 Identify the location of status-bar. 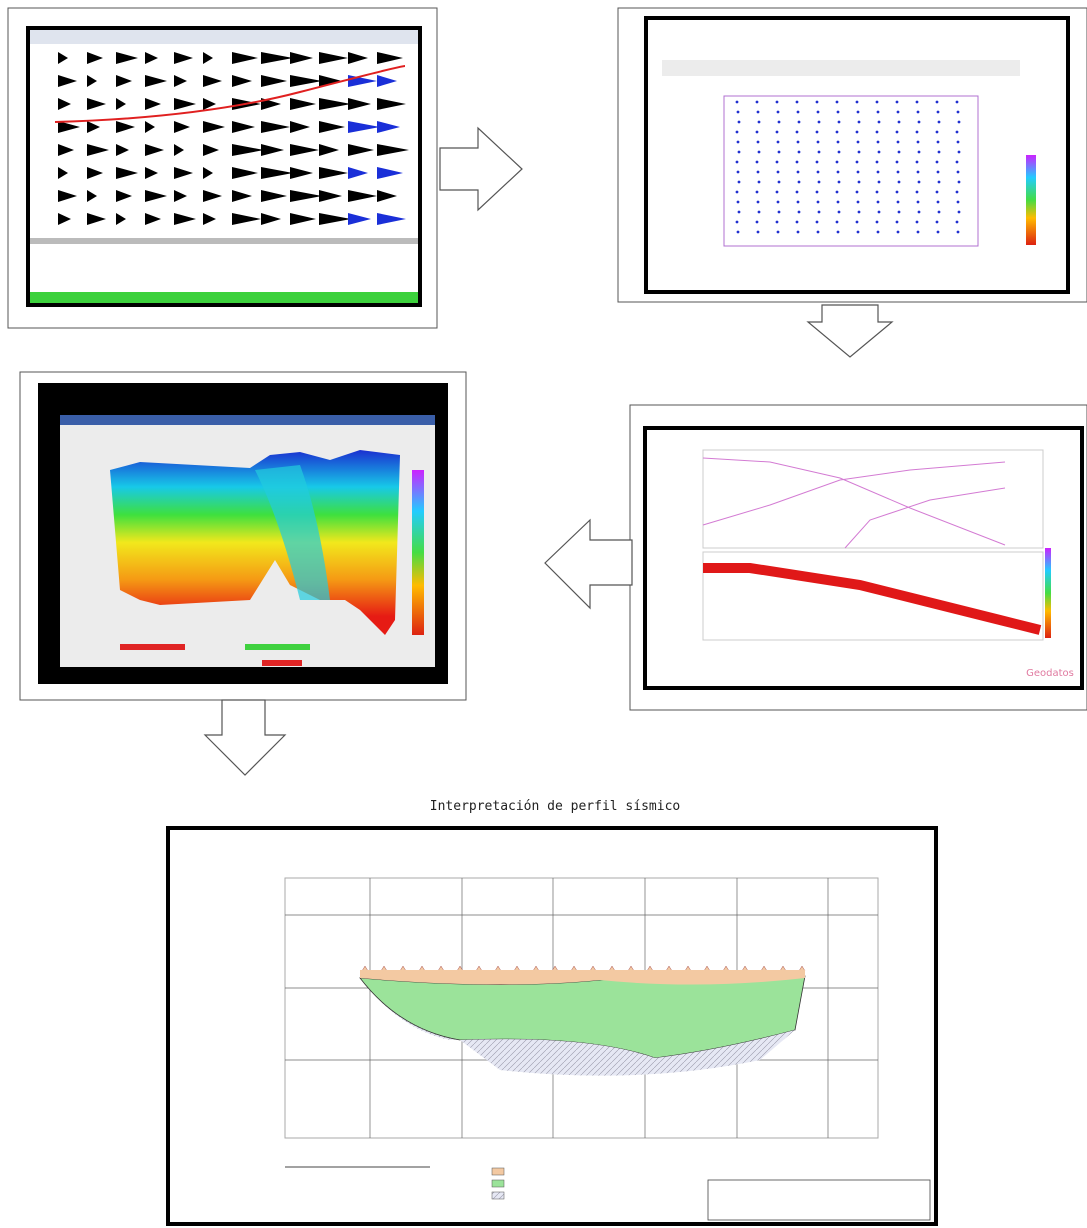
(224, 297).